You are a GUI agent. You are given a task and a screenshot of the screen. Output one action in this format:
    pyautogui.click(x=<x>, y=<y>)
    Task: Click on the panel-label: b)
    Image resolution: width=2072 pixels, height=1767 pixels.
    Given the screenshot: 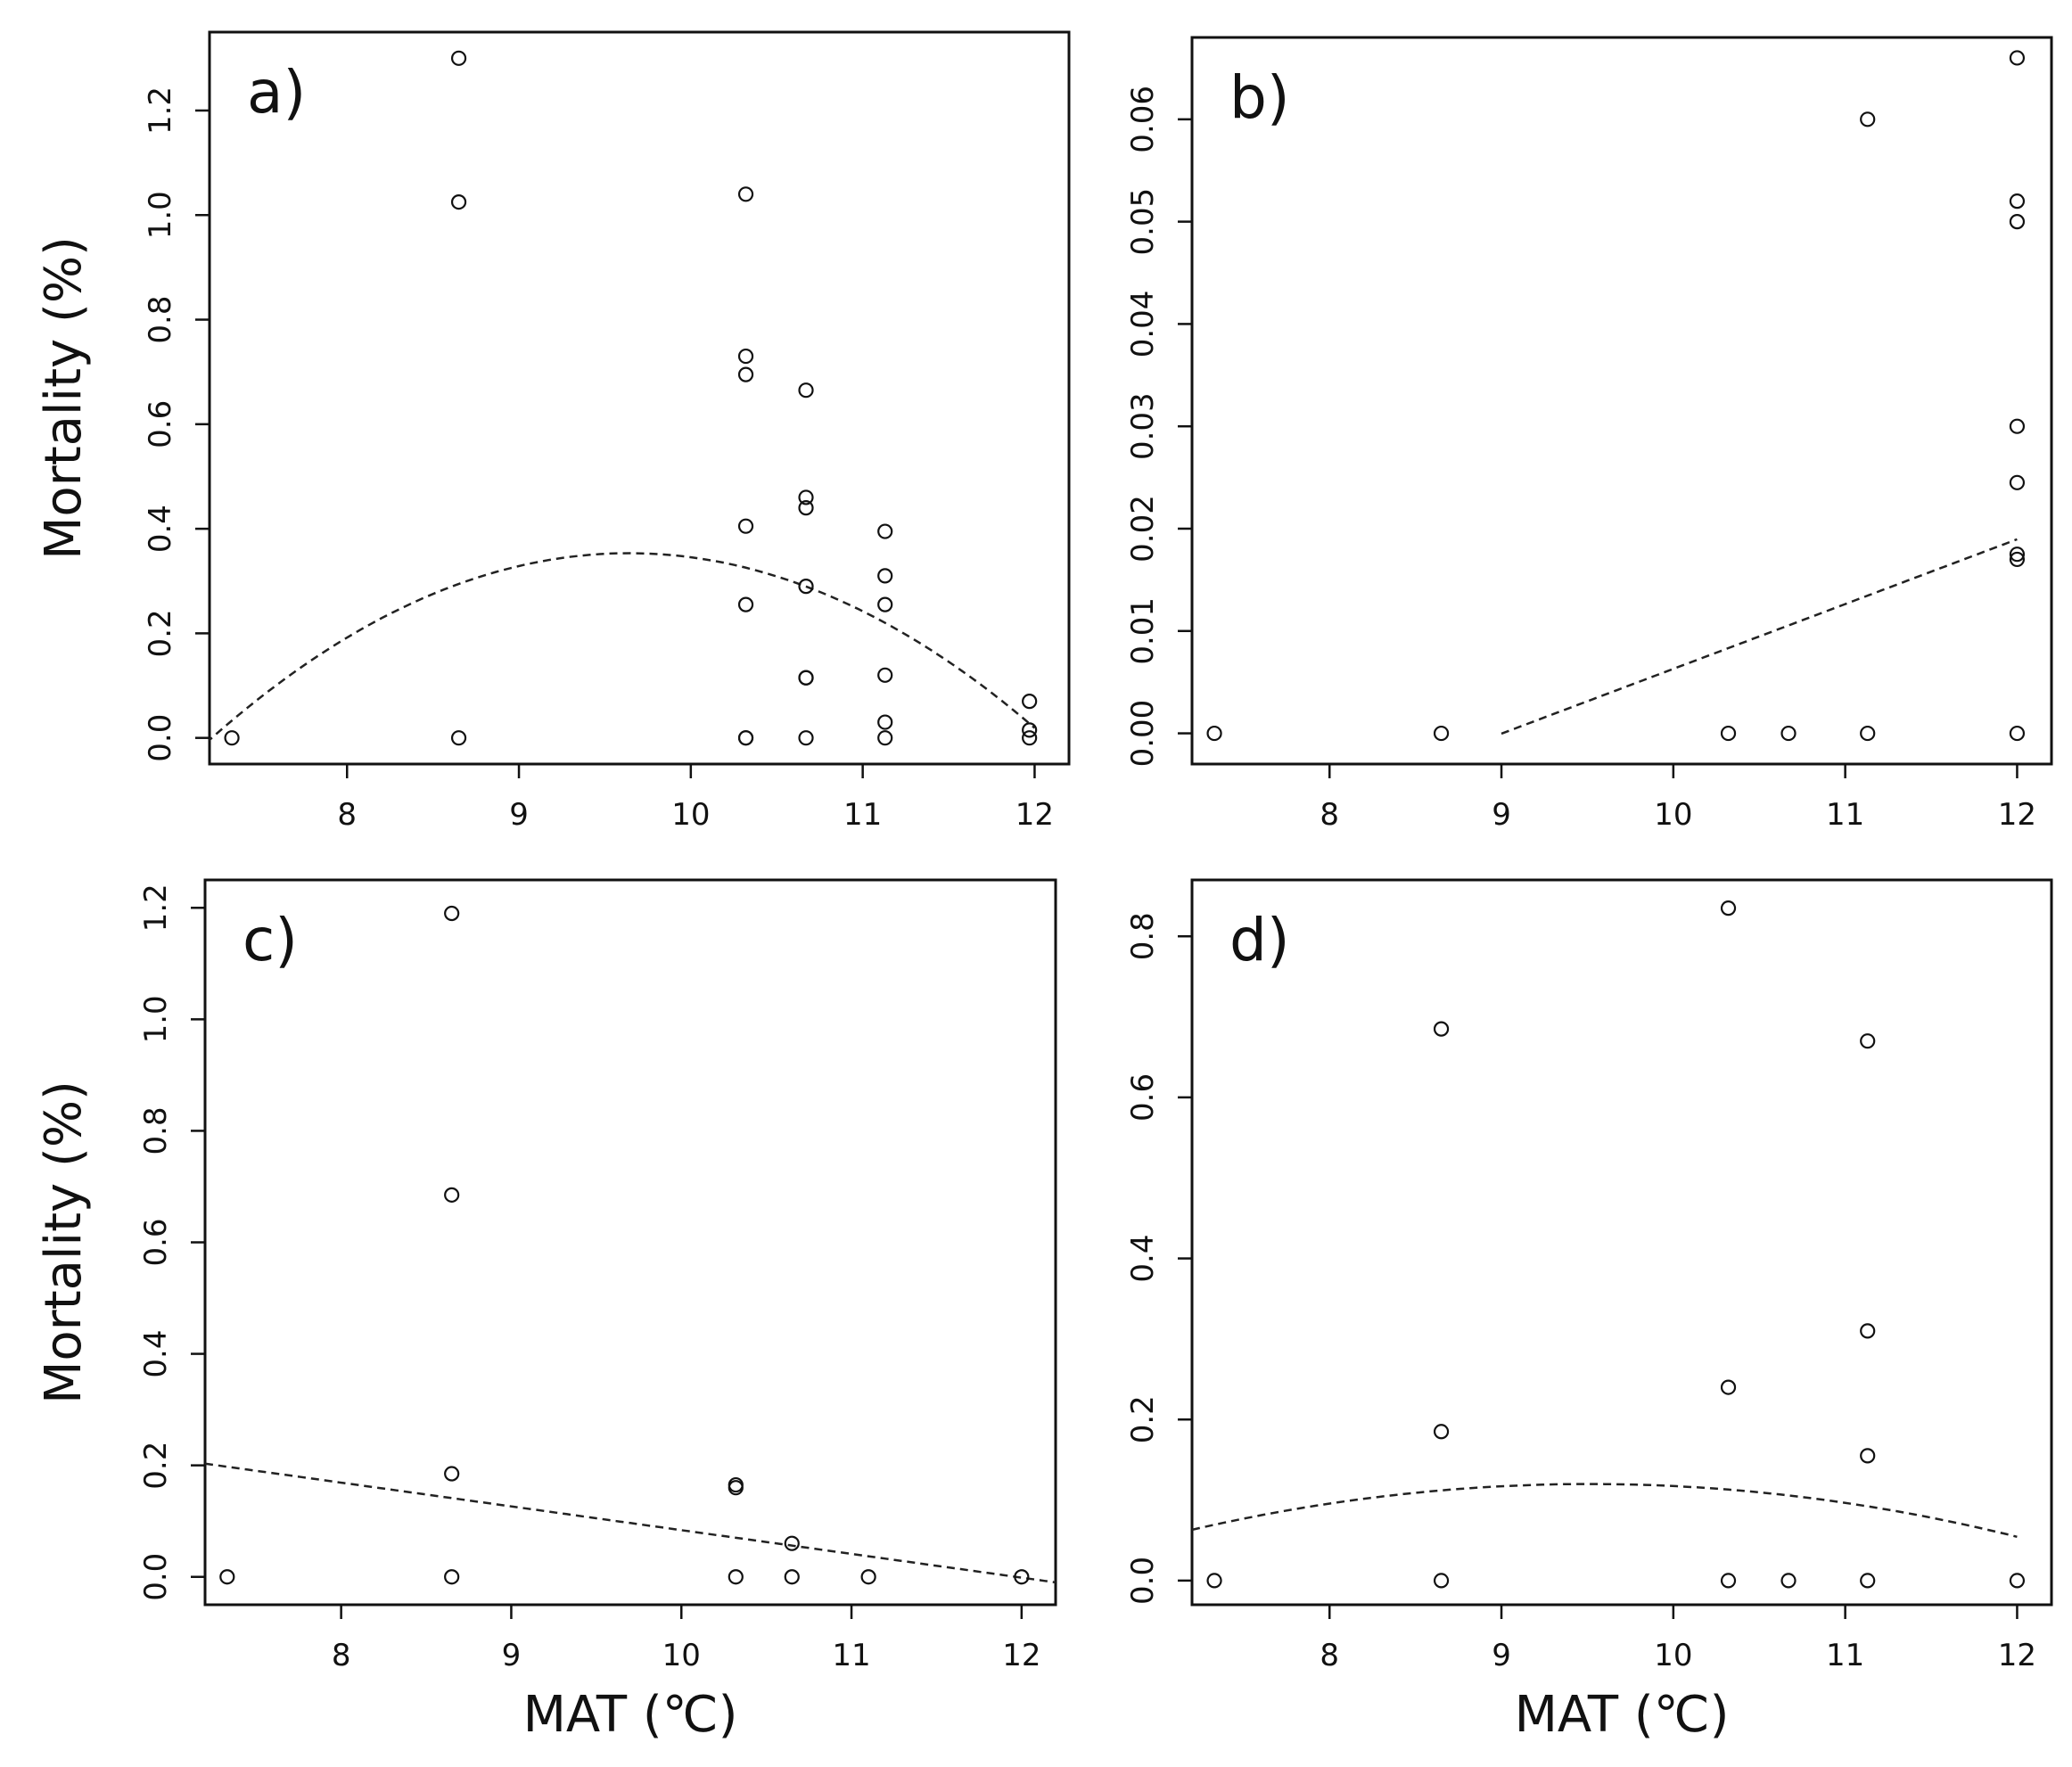 What is the action you would take?
    pyautogui.click(x=1259, y=97)
    